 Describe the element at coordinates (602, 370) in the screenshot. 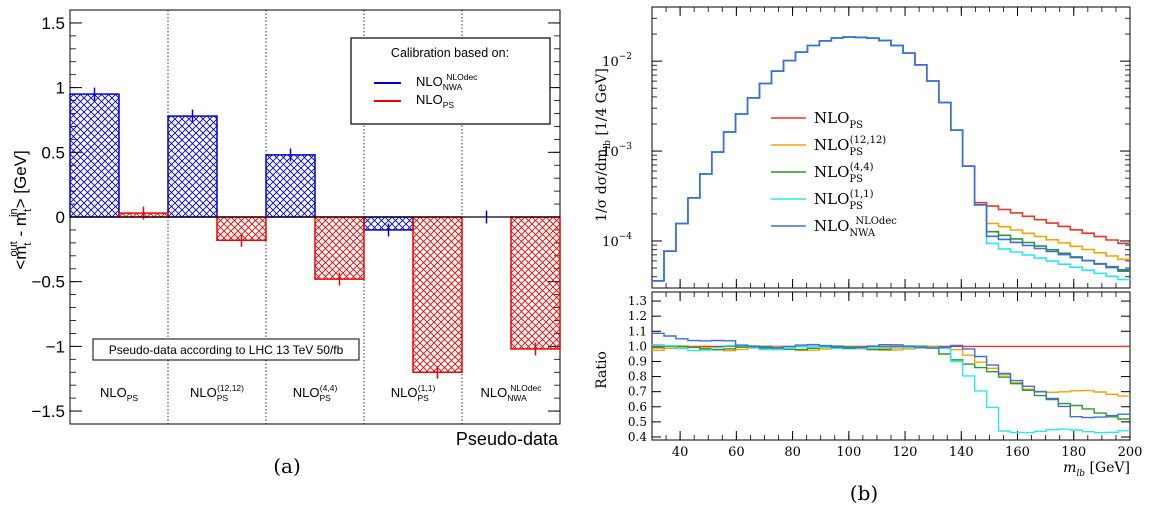

I see `panel-b-y-axis-label-bottom: Ratio` at that location.